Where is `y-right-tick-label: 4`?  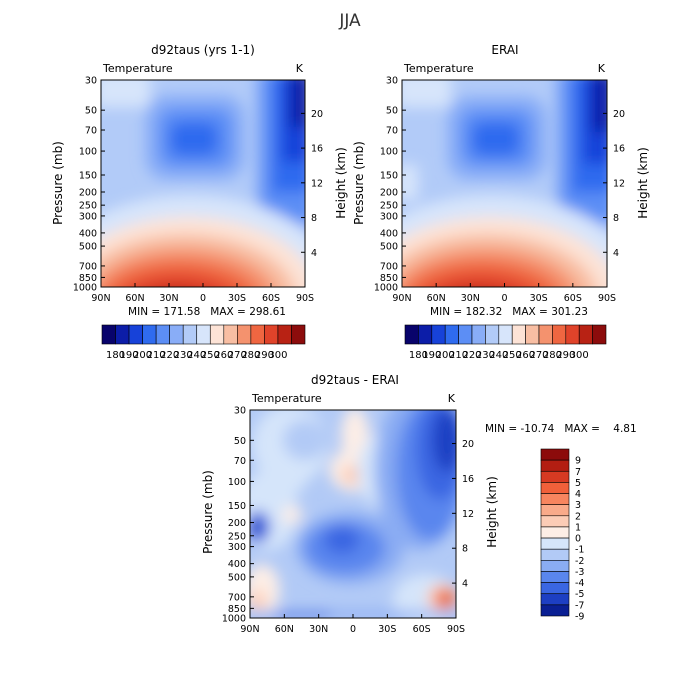
y-right-tick-label: 4 is located at coordinates (616, 253).